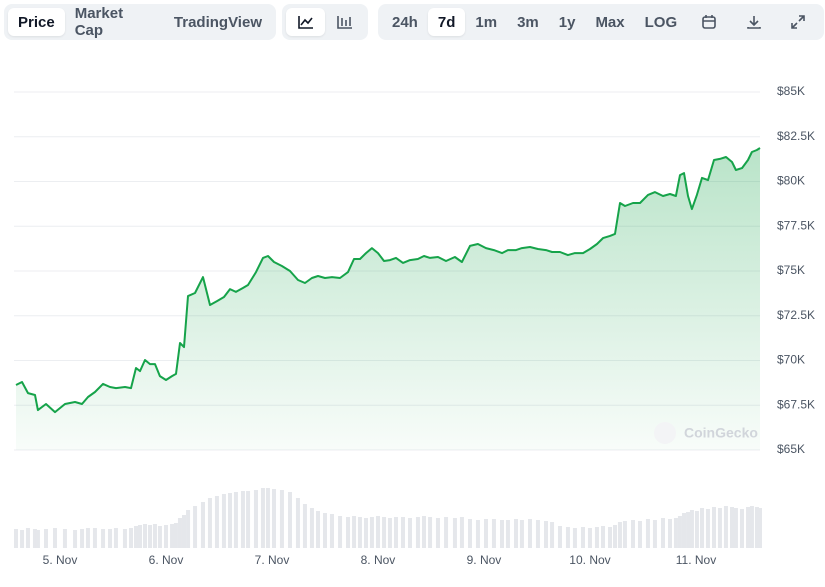 The image size is (825, 587). Describe the element at coordinates (567, 22) in the screenshot. I see `range-button: 1y` at that location.